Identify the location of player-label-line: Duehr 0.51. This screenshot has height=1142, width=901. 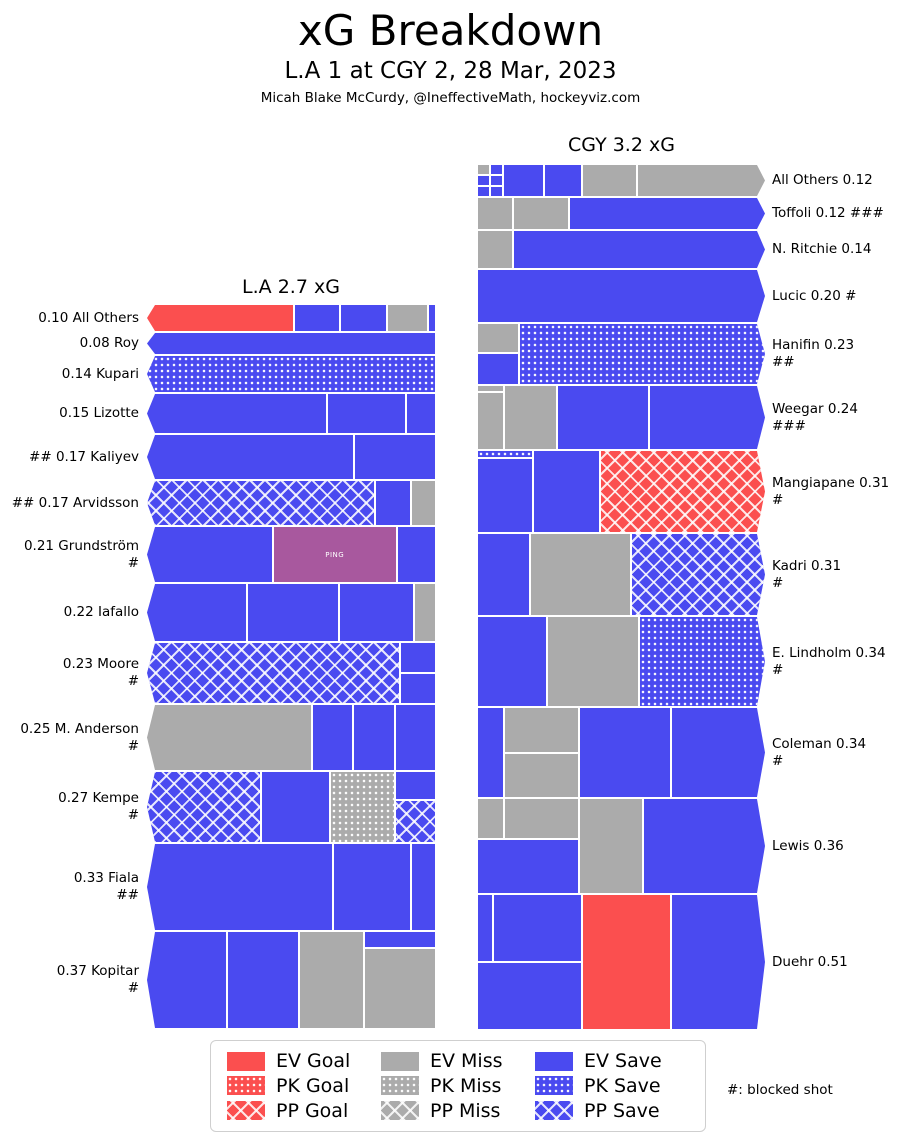
(810, 961).